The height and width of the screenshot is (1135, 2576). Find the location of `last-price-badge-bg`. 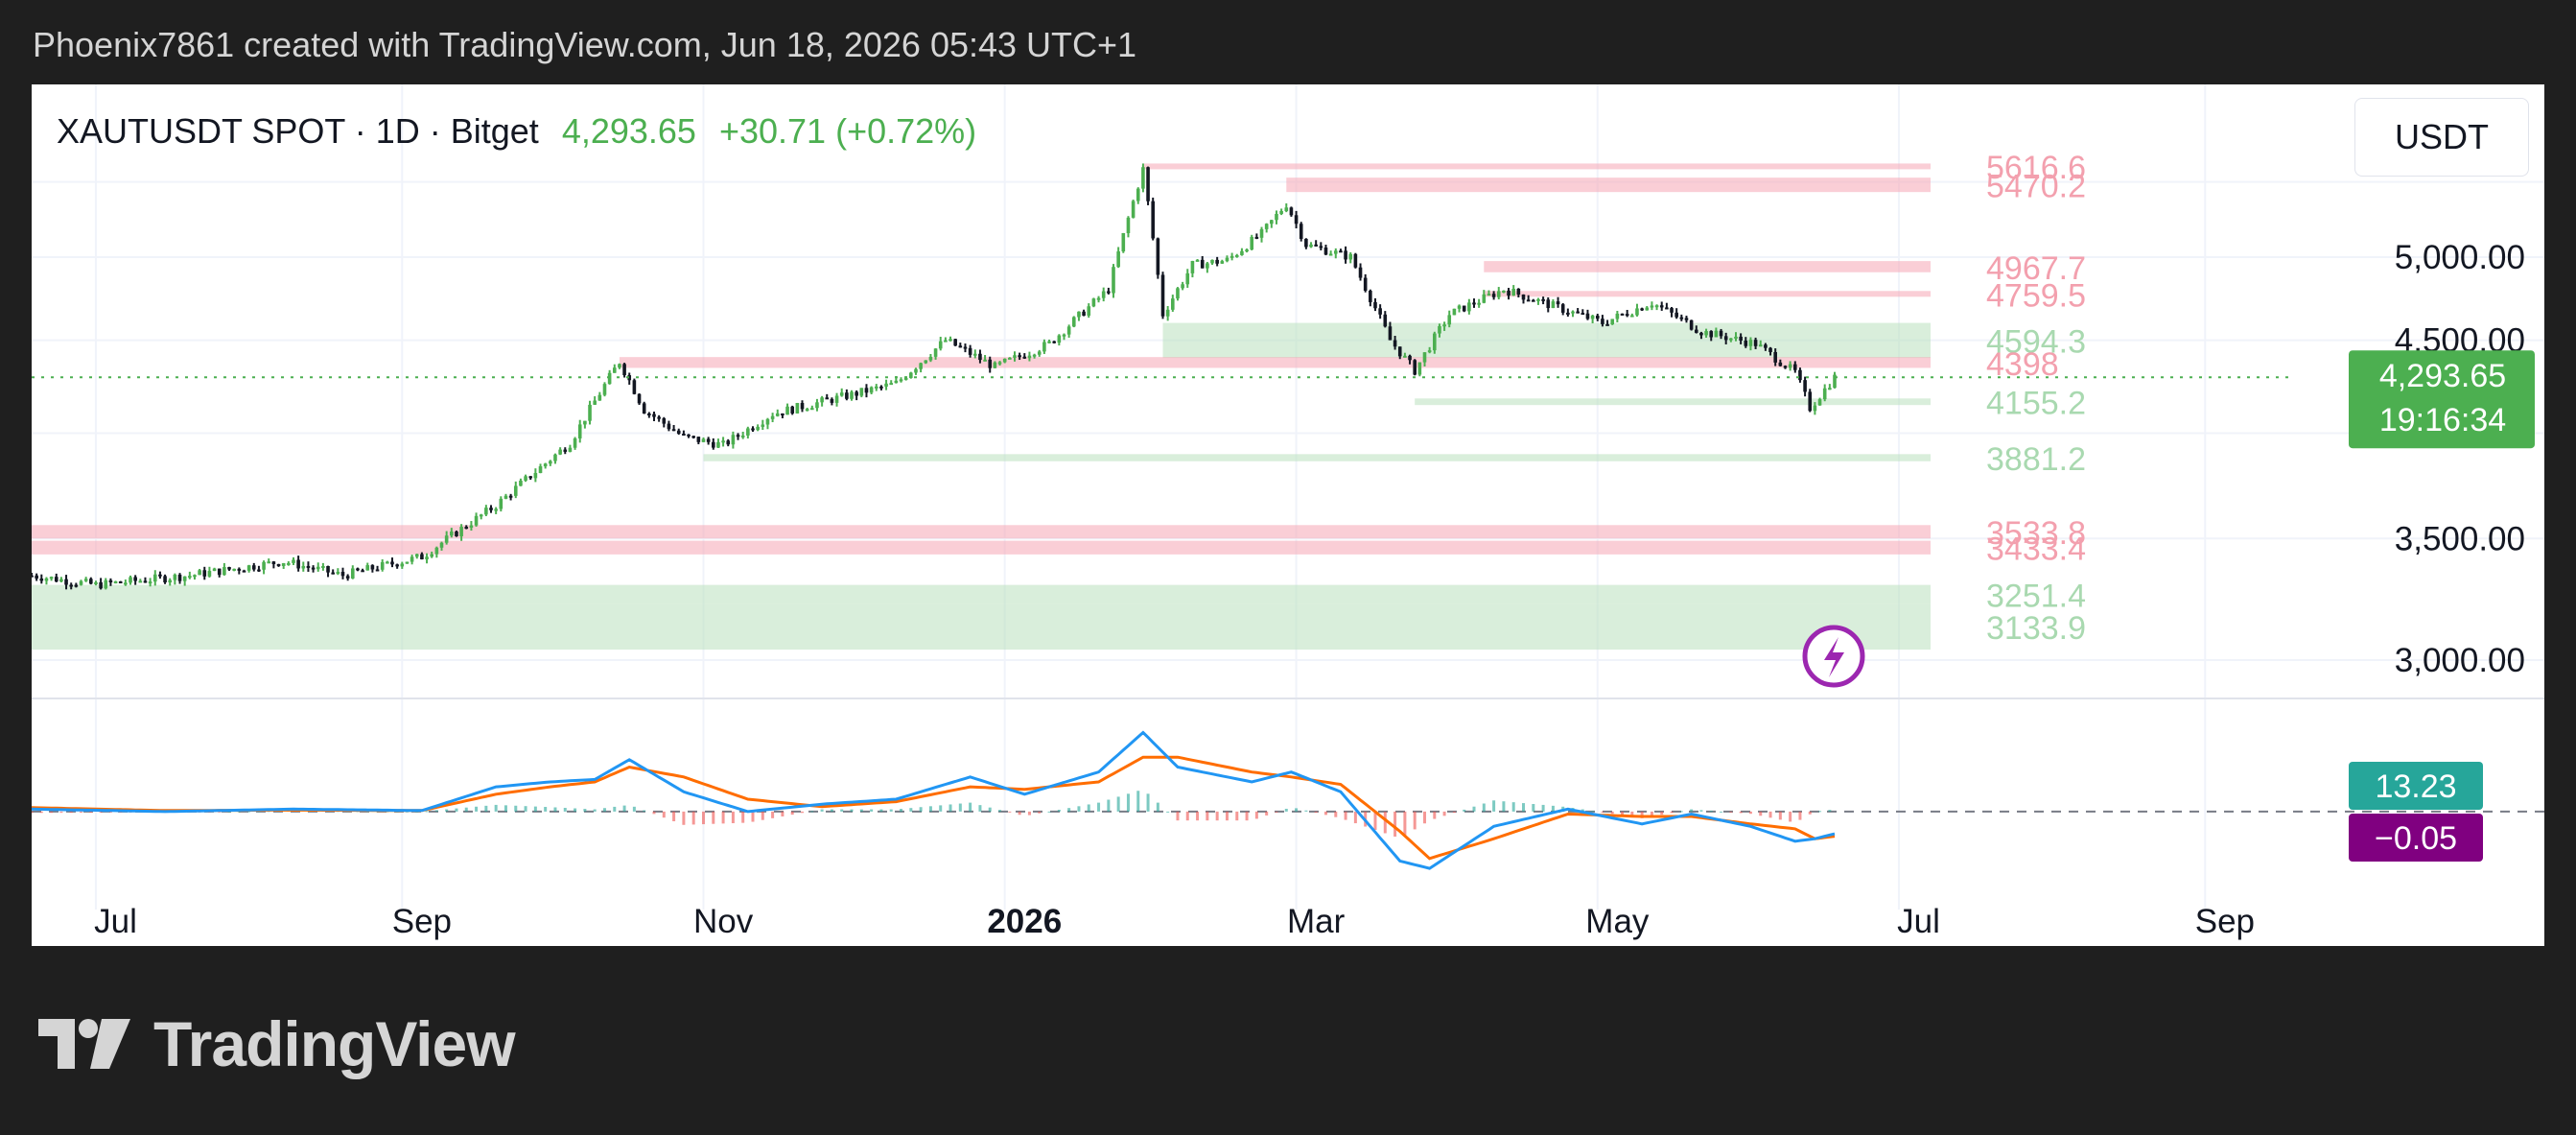

last-price-badge-bg is located at coordinates (2442, 399).